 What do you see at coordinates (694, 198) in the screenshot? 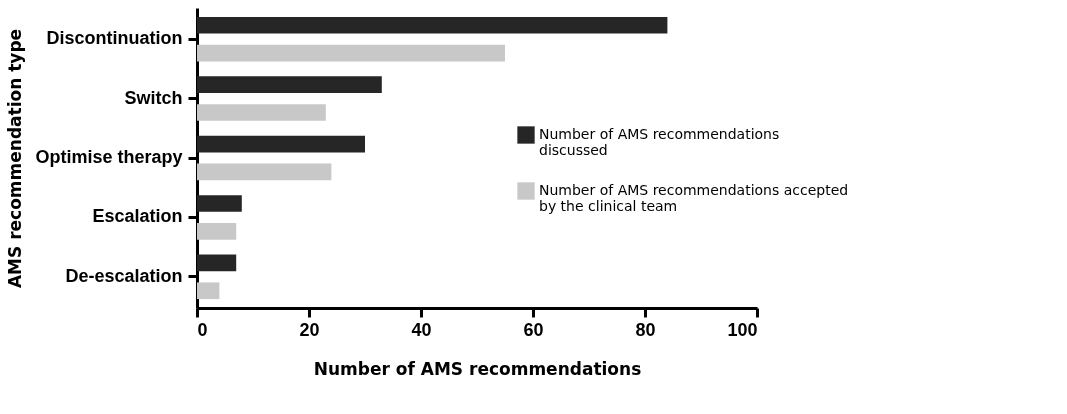
I see `legend-label: Number of AMS recommendations accepted by the clinical team` at bounding box center [694, 198].